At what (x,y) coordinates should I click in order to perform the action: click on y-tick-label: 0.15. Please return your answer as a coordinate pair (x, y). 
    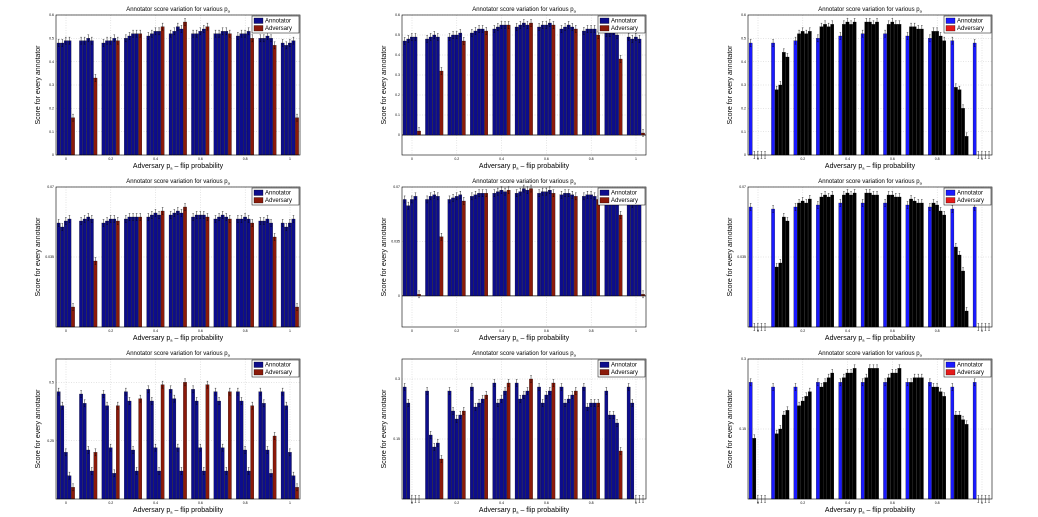
    Looking at the image, I should click on (742, 429).